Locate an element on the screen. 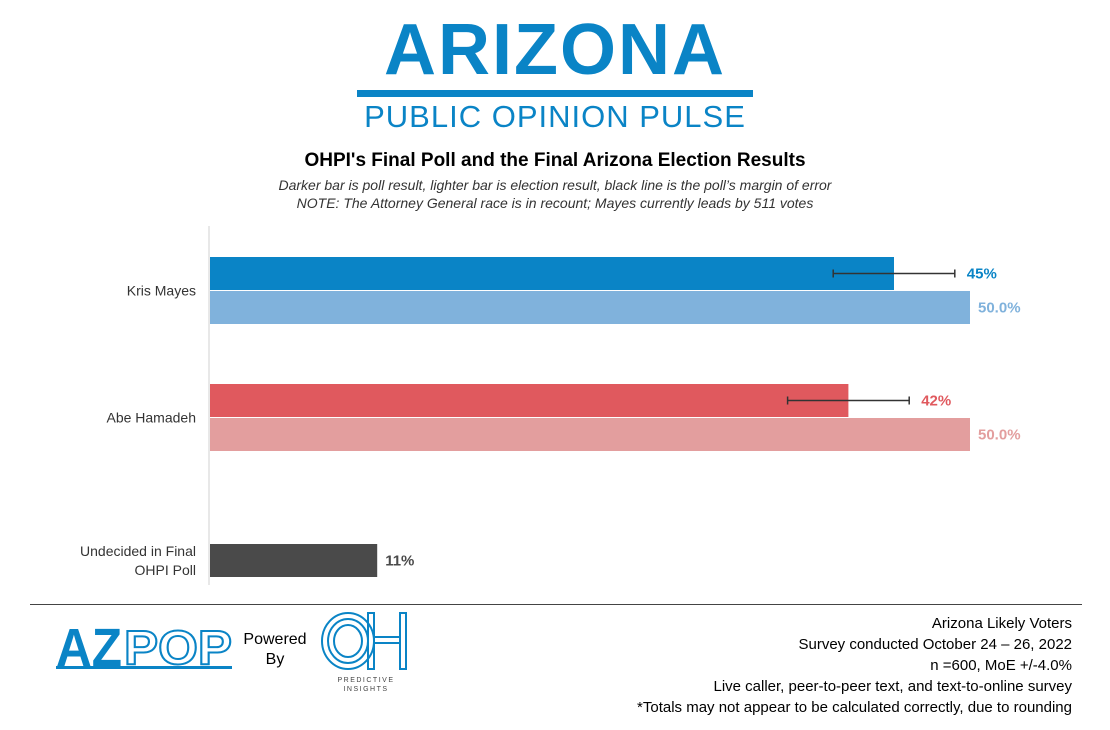  footer-line: Arizona Likely Voters is located at coordinates (1001, 623).